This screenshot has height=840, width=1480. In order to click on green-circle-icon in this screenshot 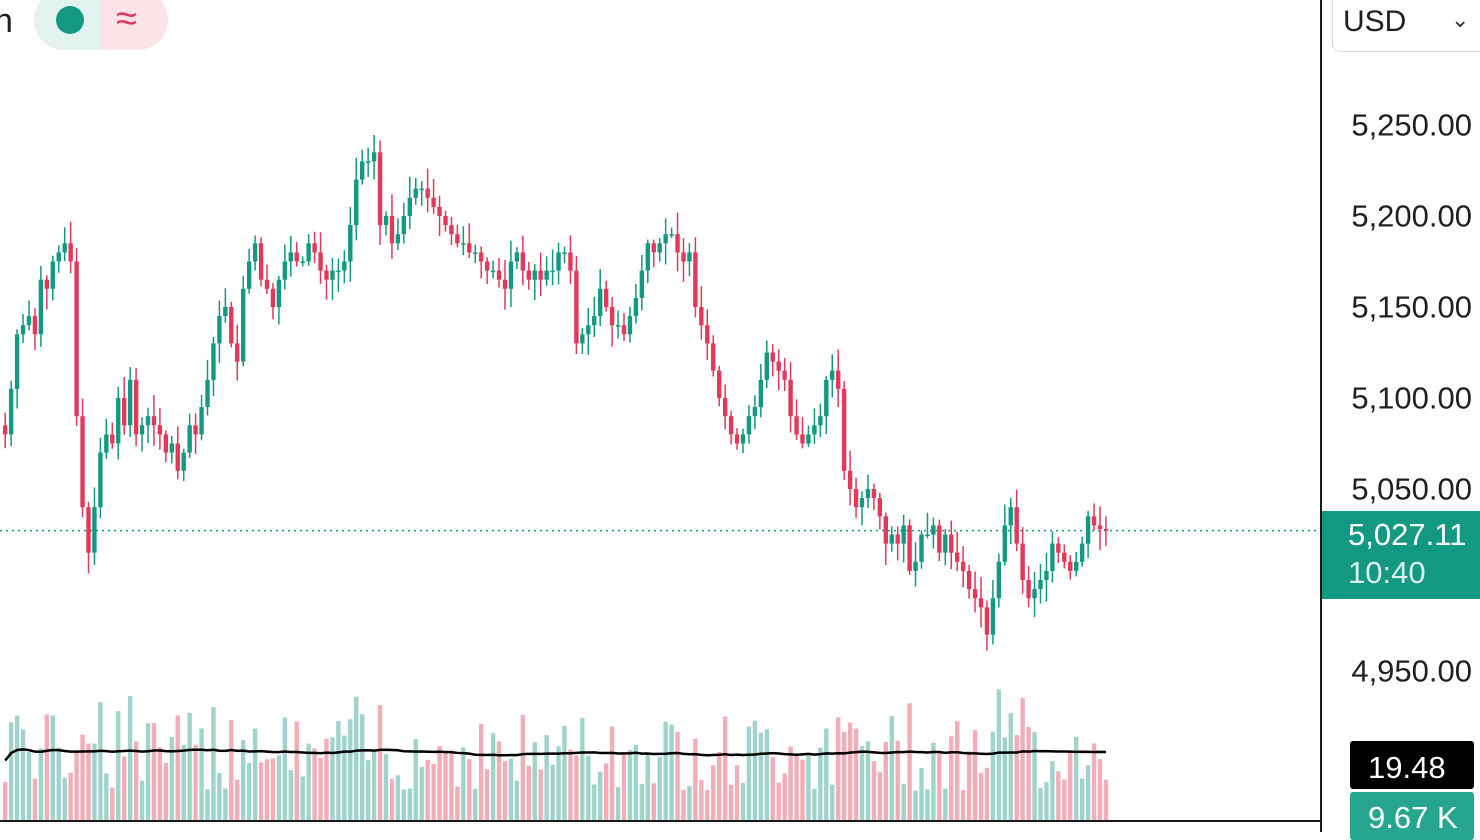, I will do `click(70, 20)`.